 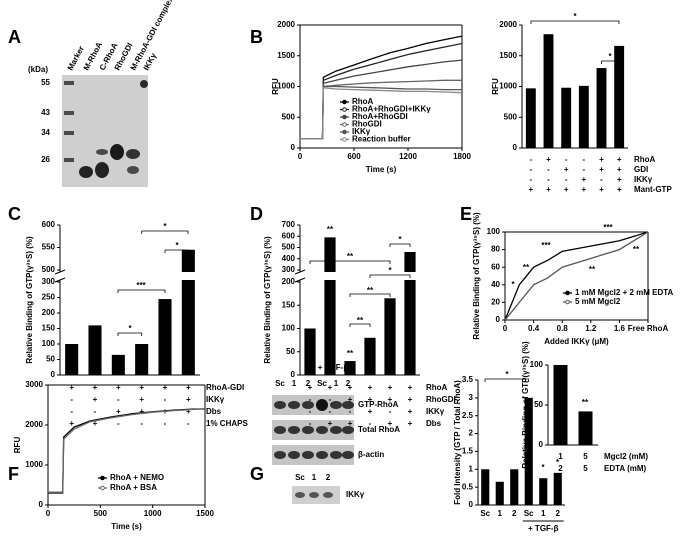 What do you see at coordinates (126, 526) in the screenshot?
I see `x-axis-label: Time (s)` at bounding box center [126, 526].